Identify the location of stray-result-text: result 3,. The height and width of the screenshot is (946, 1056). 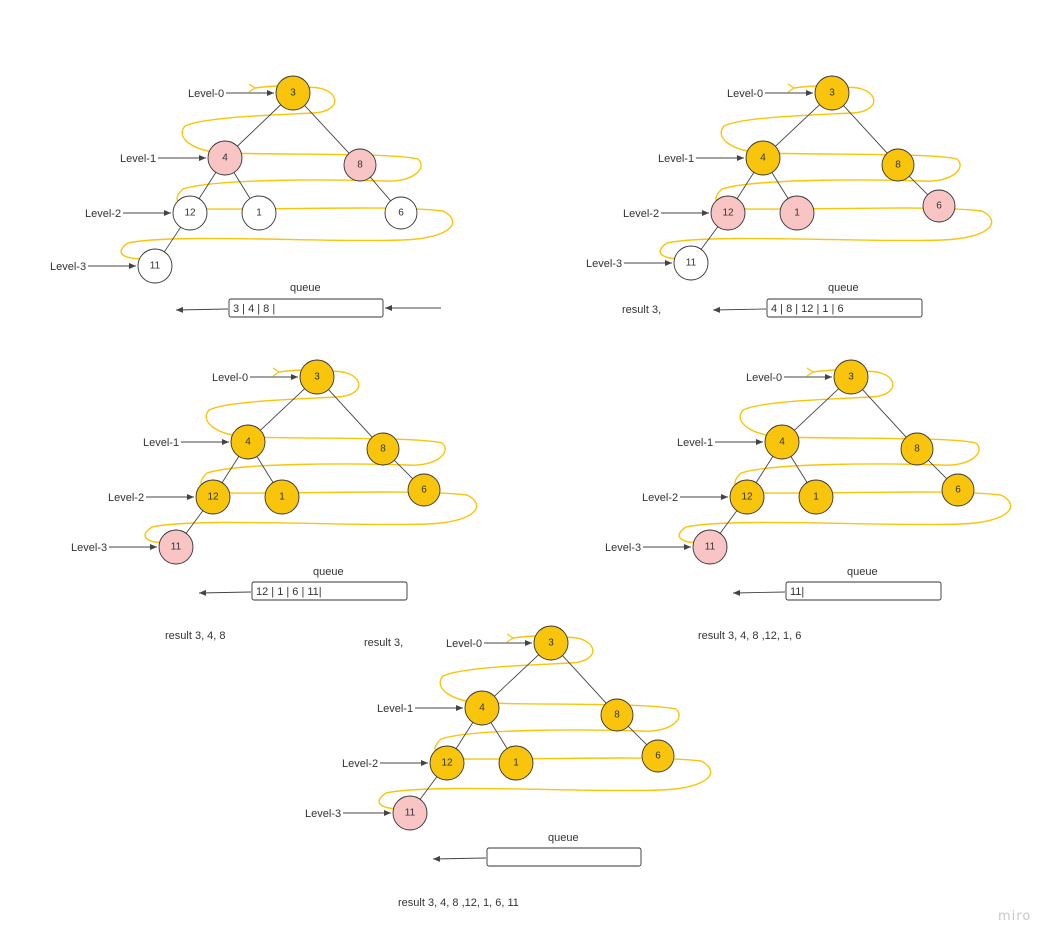
(383, 643).